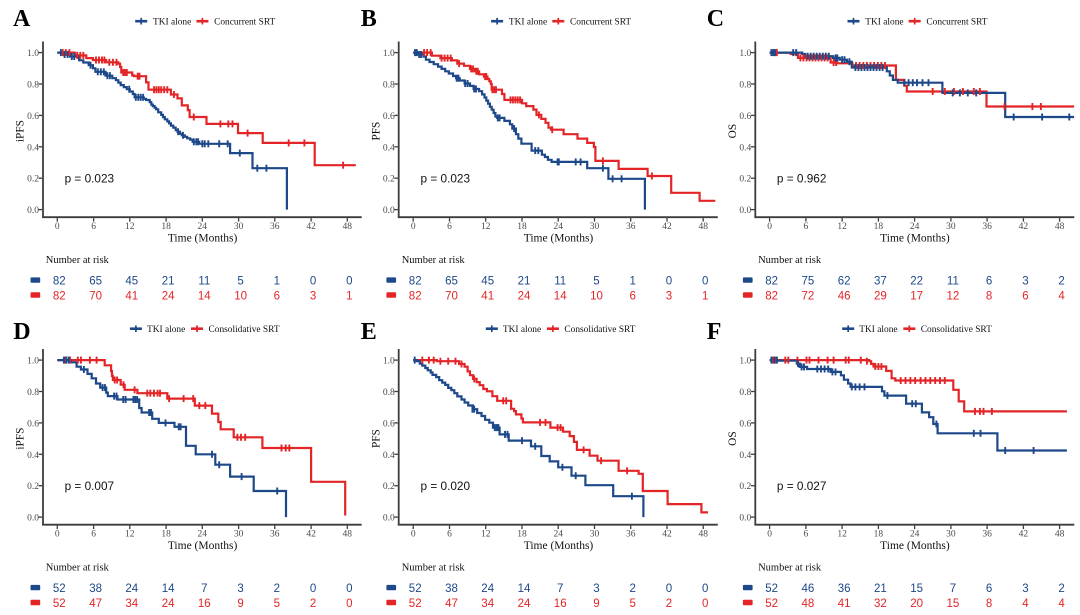  What do you see at coordinates (632, 589) in the screenshot?
I see `svg-text: 2` at bounding box center [632, 589].